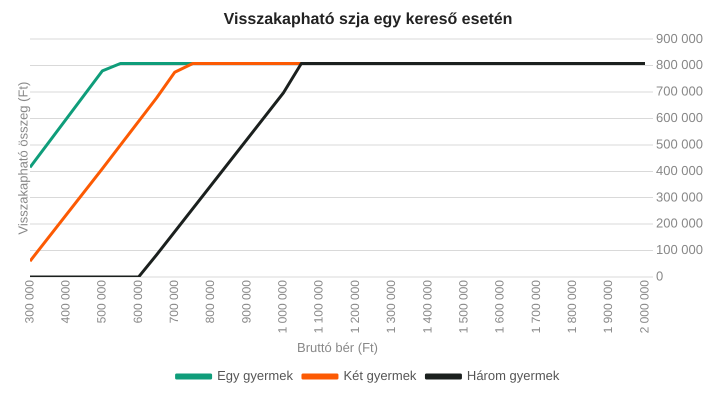  Describe the element at coordinates (355, 307) in the screenshot. I see `x-tick-label: 1 200 000` at that location.